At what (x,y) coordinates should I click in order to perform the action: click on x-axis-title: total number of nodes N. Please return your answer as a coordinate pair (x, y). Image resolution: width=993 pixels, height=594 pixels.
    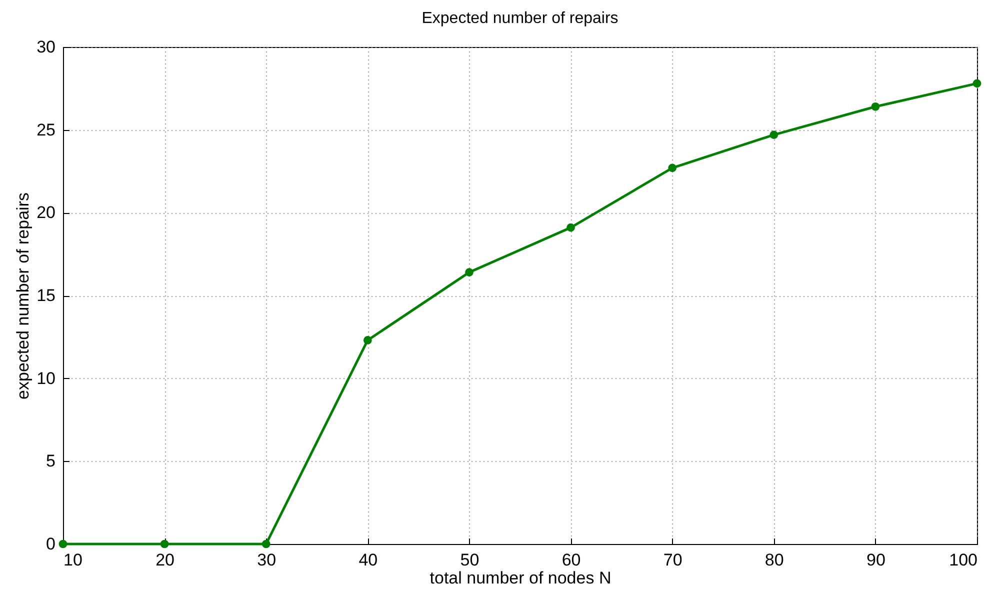
    Looking at the image, I should click on (521, 578).